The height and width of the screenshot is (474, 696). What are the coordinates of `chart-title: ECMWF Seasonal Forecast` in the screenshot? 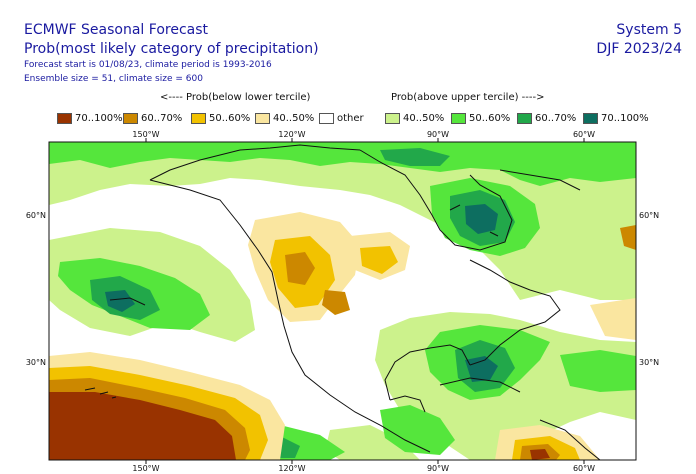 It's located at (116, 30).